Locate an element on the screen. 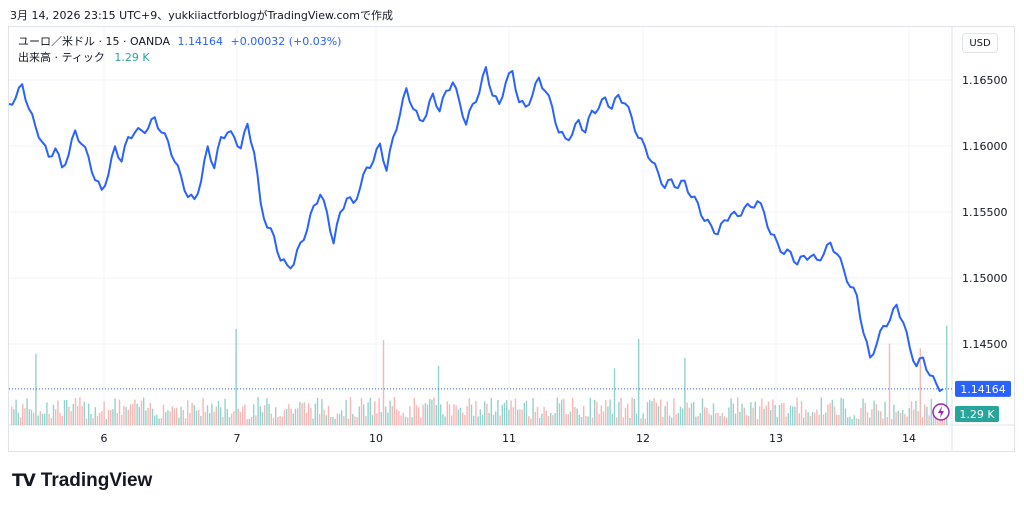  y-tick-label: 1.14500 is located at coordinates (985, 344).